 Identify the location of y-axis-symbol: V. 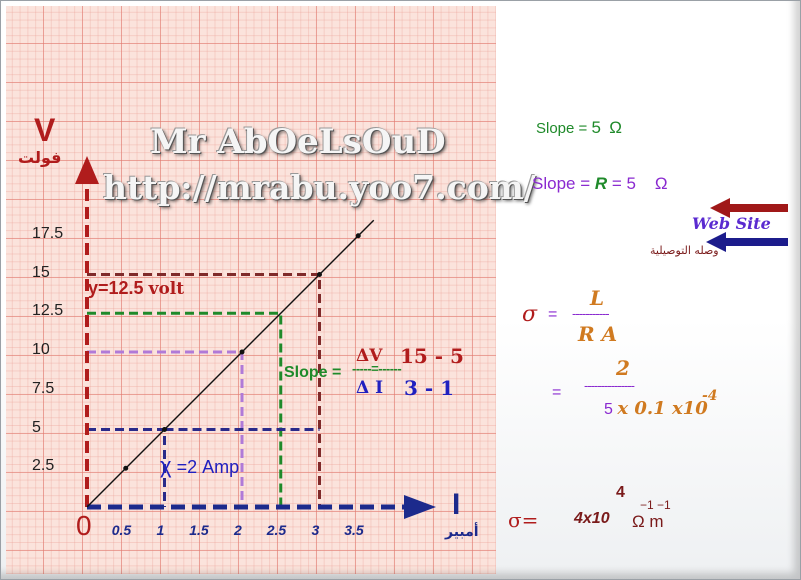
(45, 130).